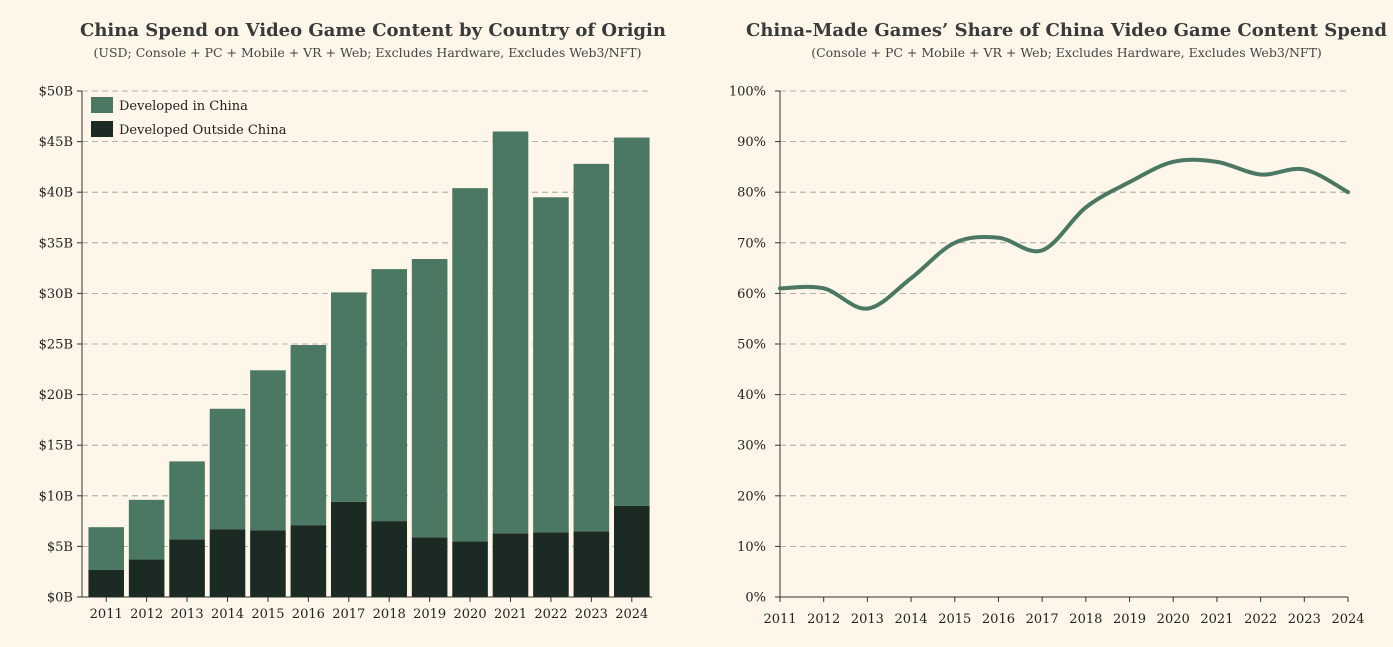  What do you see at coordinates (56, 243) in the screenshot?
I see `y-tick-label: $35B` at bounding box center [56, 243].